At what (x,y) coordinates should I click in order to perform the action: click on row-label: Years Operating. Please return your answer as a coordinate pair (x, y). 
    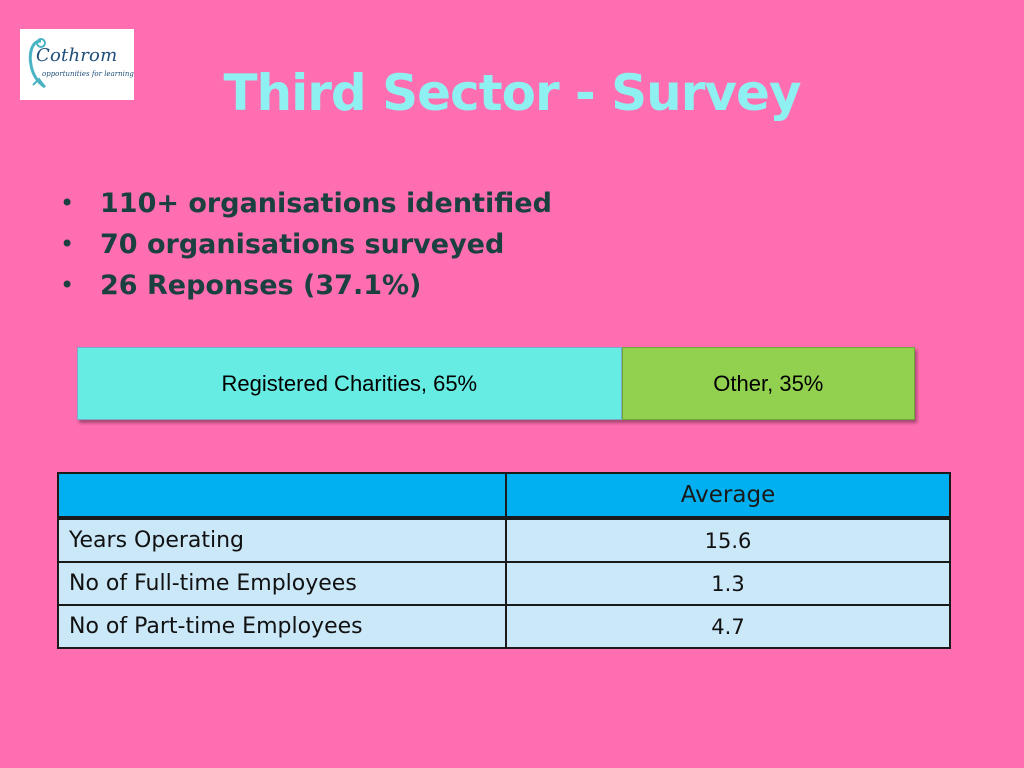
    Looking at the image, I should click on (282, 540).